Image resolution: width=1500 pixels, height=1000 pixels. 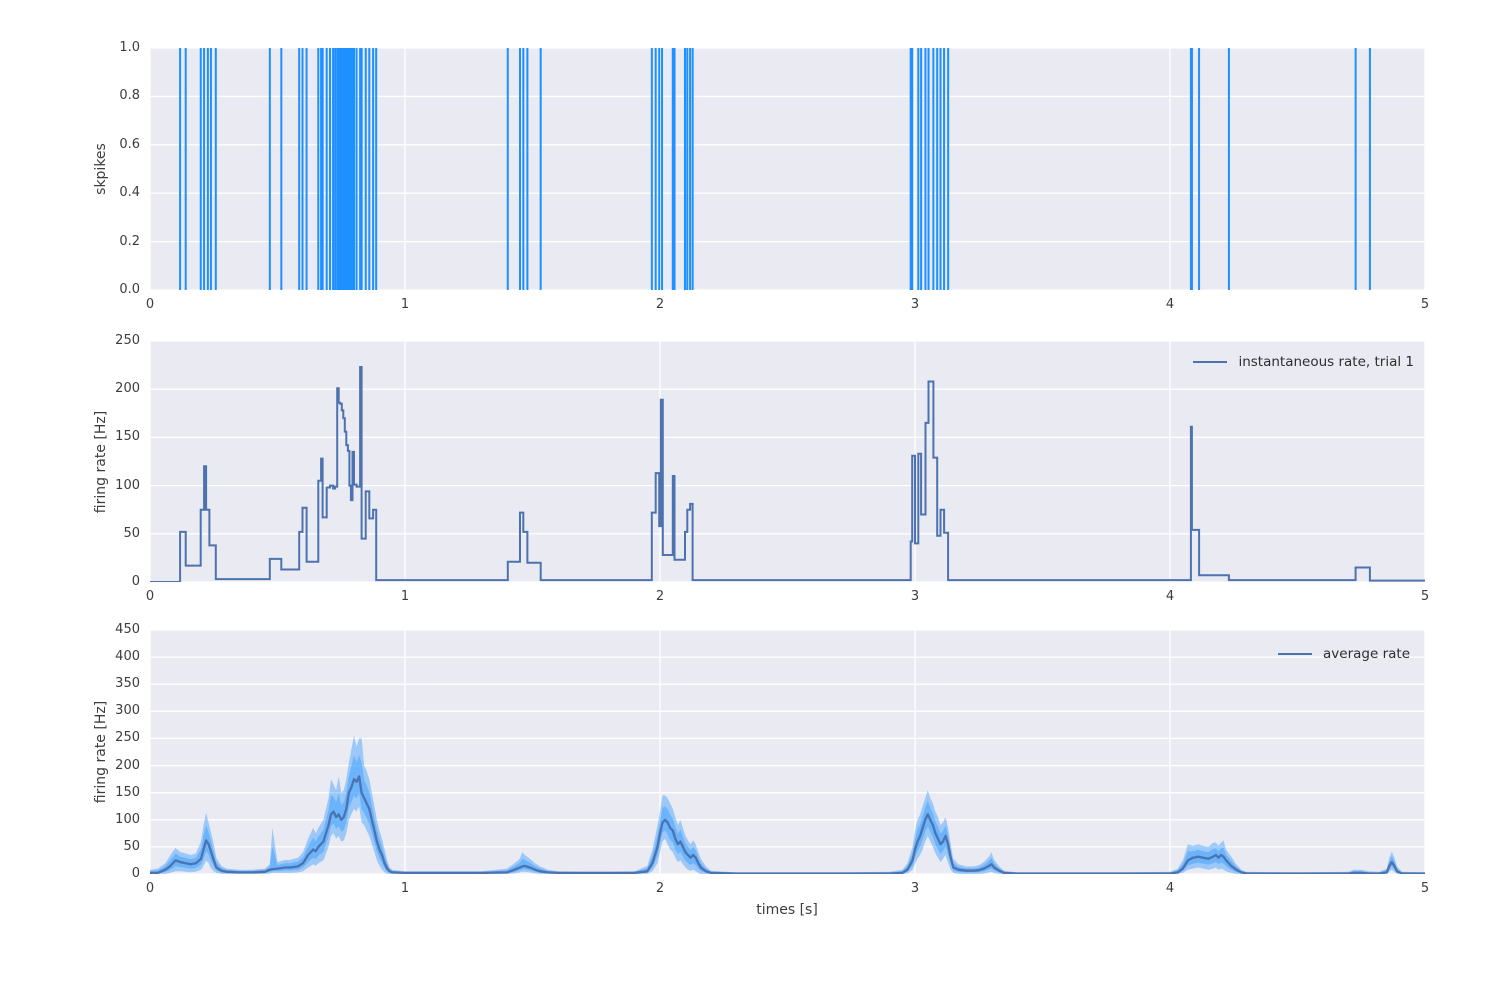 I want to click on y-tick-label: 0.2, so click(x=129, y=241).